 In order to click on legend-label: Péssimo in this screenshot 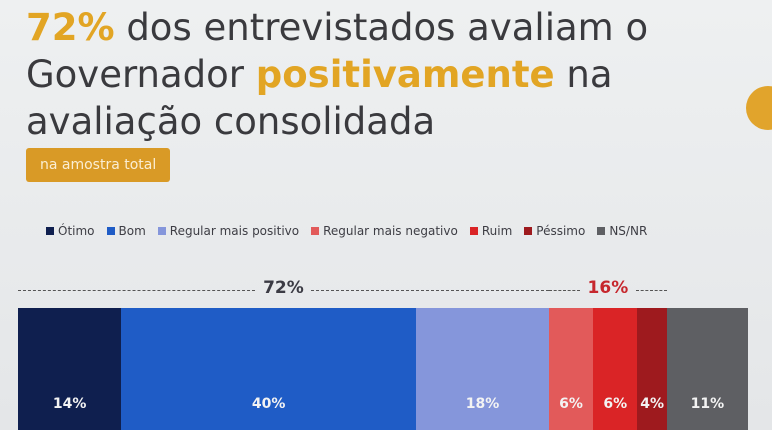, I will do `click(561, 231)`.